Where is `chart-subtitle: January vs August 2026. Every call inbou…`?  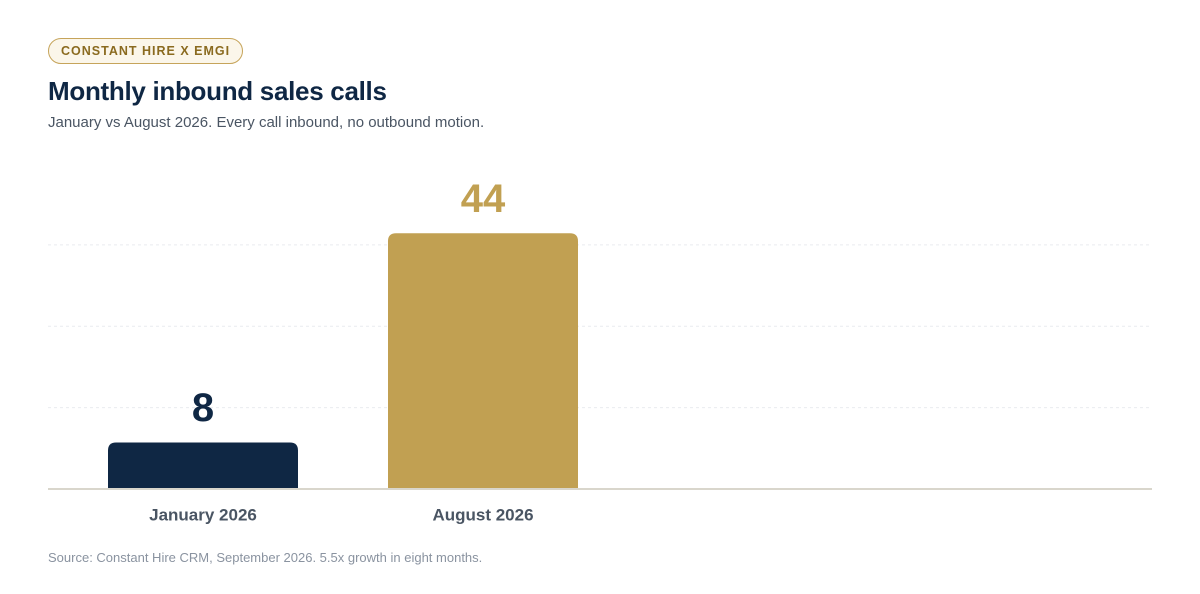 chart-subtitle: January vs August 2026. Every call inbou… is located at coordinates (266, 122).